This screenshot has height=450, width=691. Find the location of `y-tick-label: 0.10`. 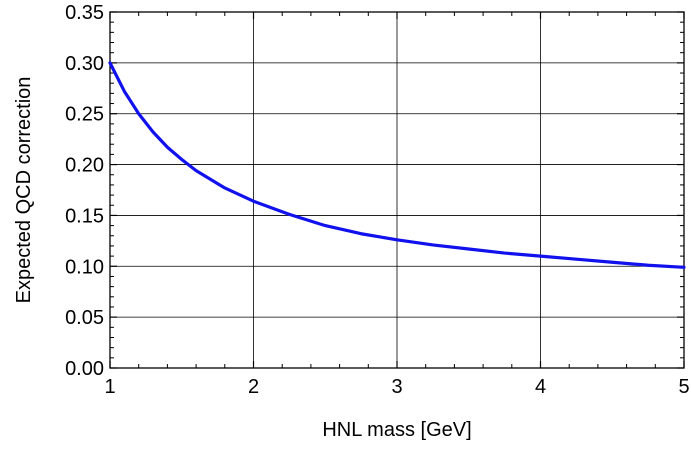

y-tick-label: 0.10 is located at coordinates (84, 267).